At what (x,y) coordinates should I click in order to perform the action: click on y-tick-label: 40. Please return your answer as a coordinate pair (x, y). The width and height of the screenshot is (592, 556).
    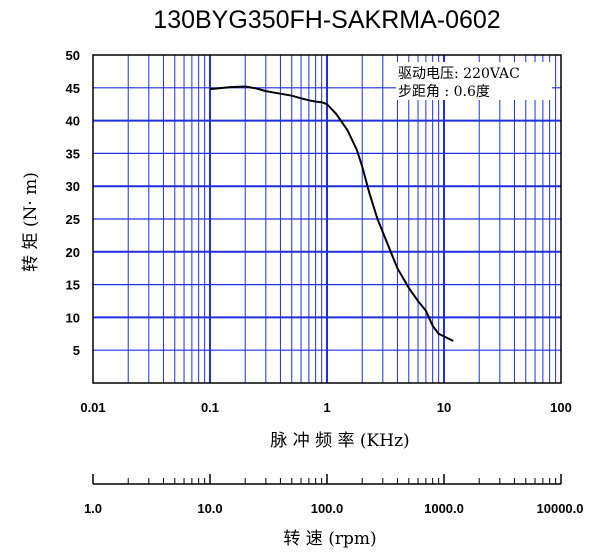
    Looking at the image, I should click on (73, 121).